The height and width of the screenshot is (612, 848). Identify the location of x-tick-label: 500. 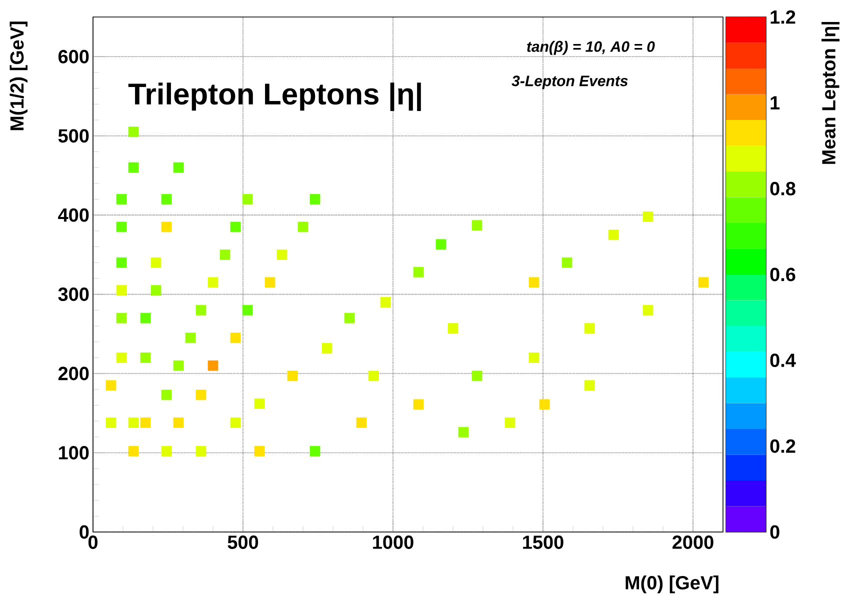
(243, 542).